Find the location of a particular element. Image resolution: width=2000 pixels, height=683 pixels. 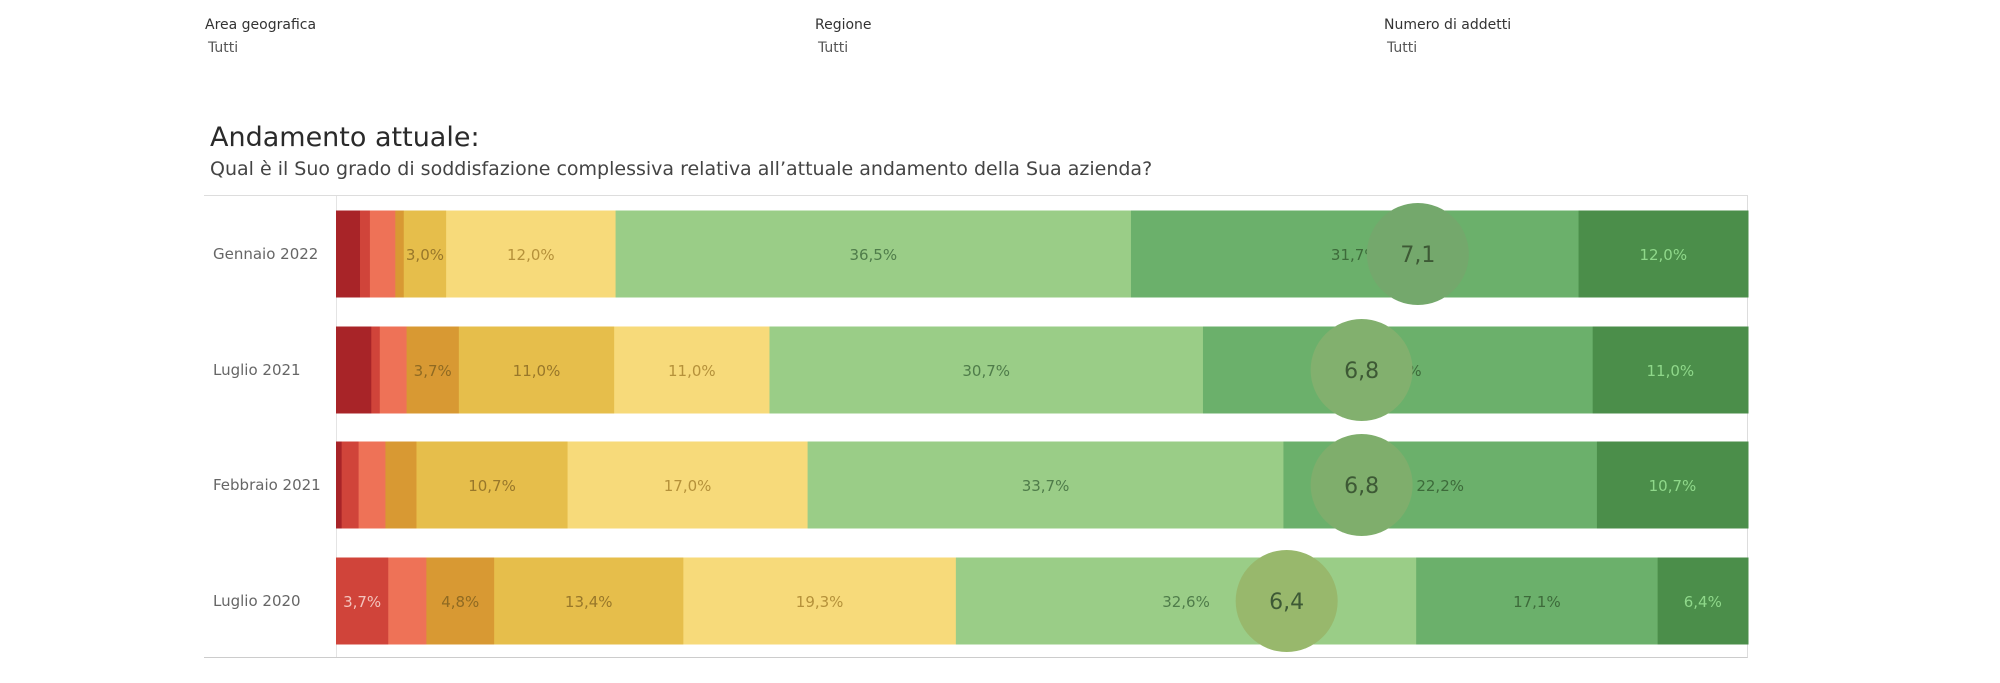

bar-data-label: 31,7% is located at coordinates (1355, 255).